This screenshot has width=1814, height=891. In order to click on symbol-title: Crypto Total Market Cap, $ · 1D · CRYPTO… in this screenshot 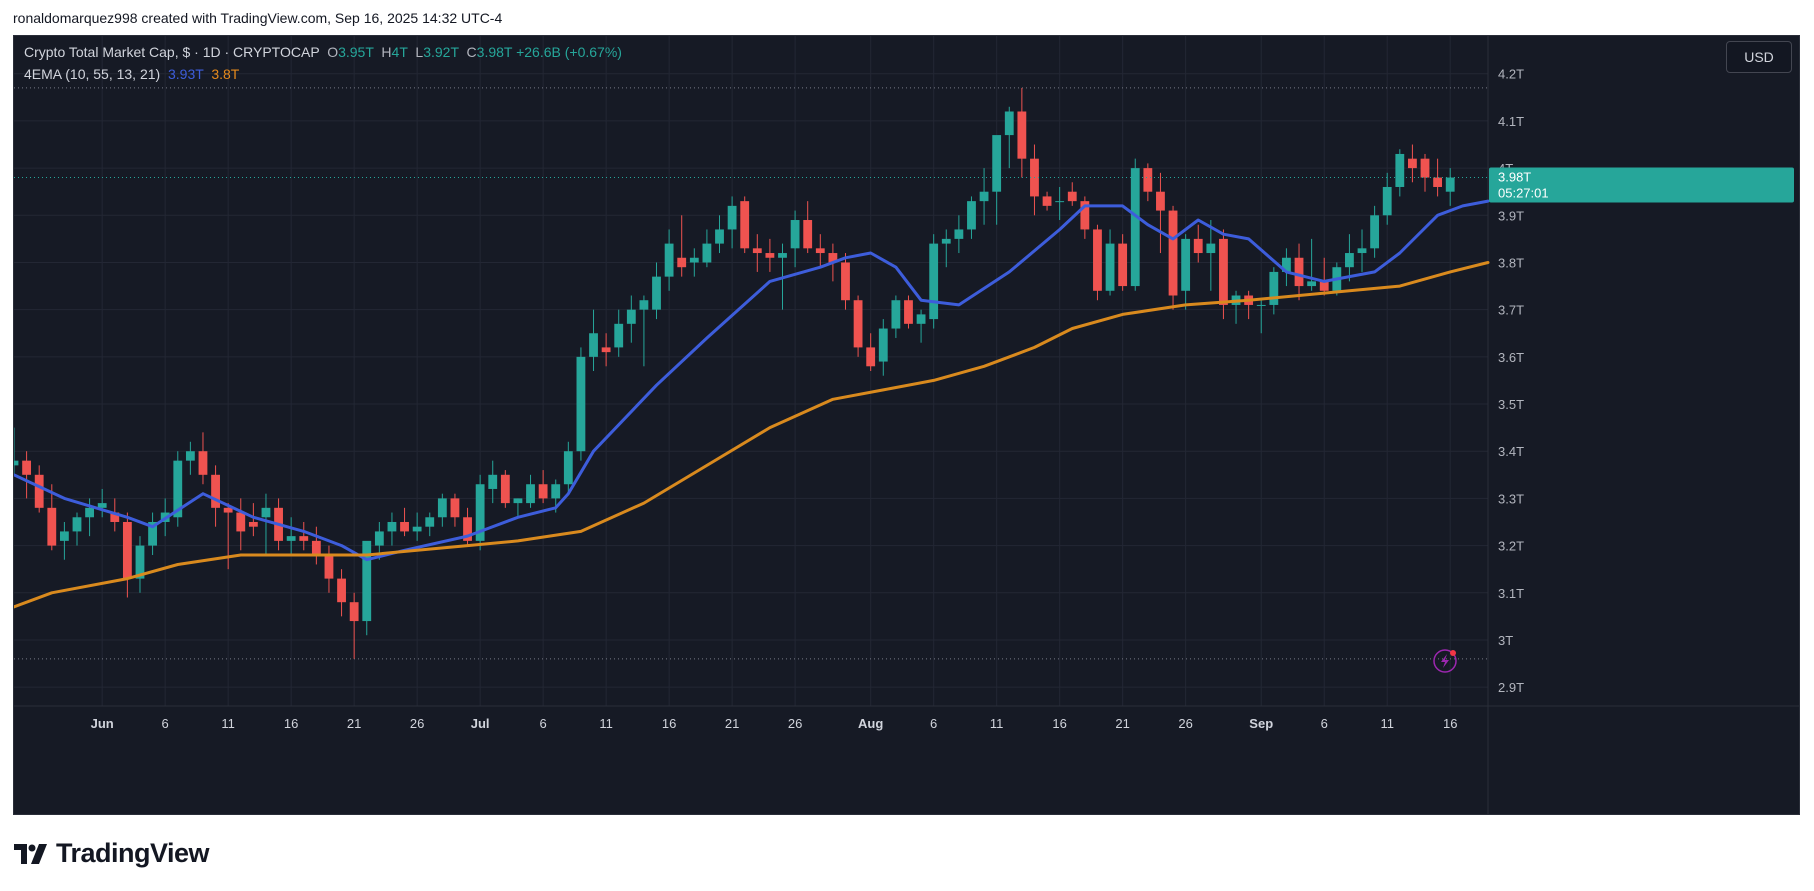, I will do `click(172, 52)`.